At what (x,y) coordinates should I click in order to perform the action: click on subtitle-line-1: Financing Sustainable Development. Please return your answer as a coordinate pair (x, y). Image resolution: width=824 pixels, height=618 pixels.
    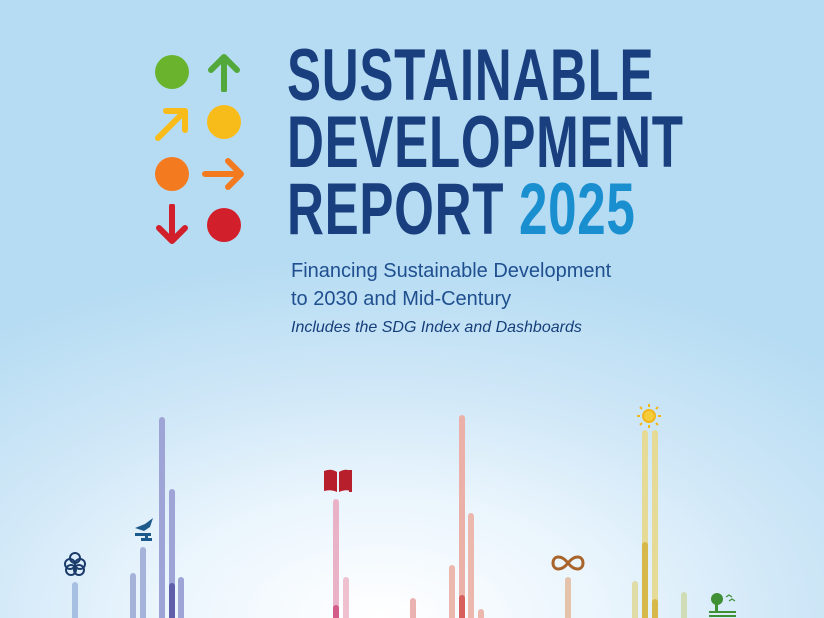
    Looking at the image, I should click on (451, 271).